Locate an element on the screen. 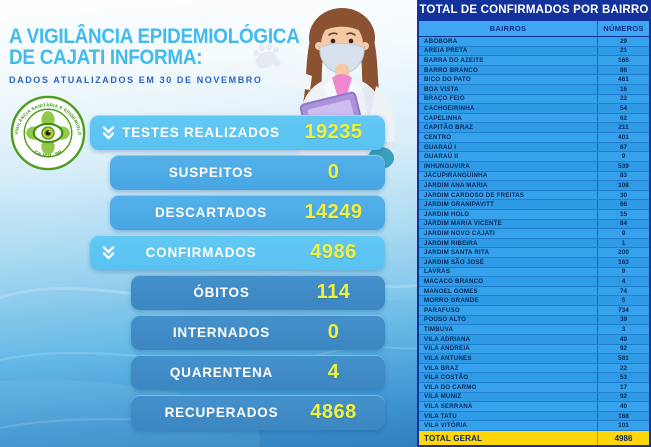 The image size is (651, 447). bairro-name: BARRO BRANCO is located at coordinates (451, 70).